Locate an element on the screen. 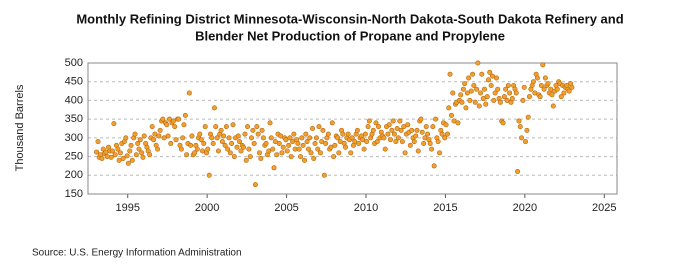 Image resolution: width=675 pixels, height=275 pixels. y-tick-label: 200 is located at coordinates (74, 175).